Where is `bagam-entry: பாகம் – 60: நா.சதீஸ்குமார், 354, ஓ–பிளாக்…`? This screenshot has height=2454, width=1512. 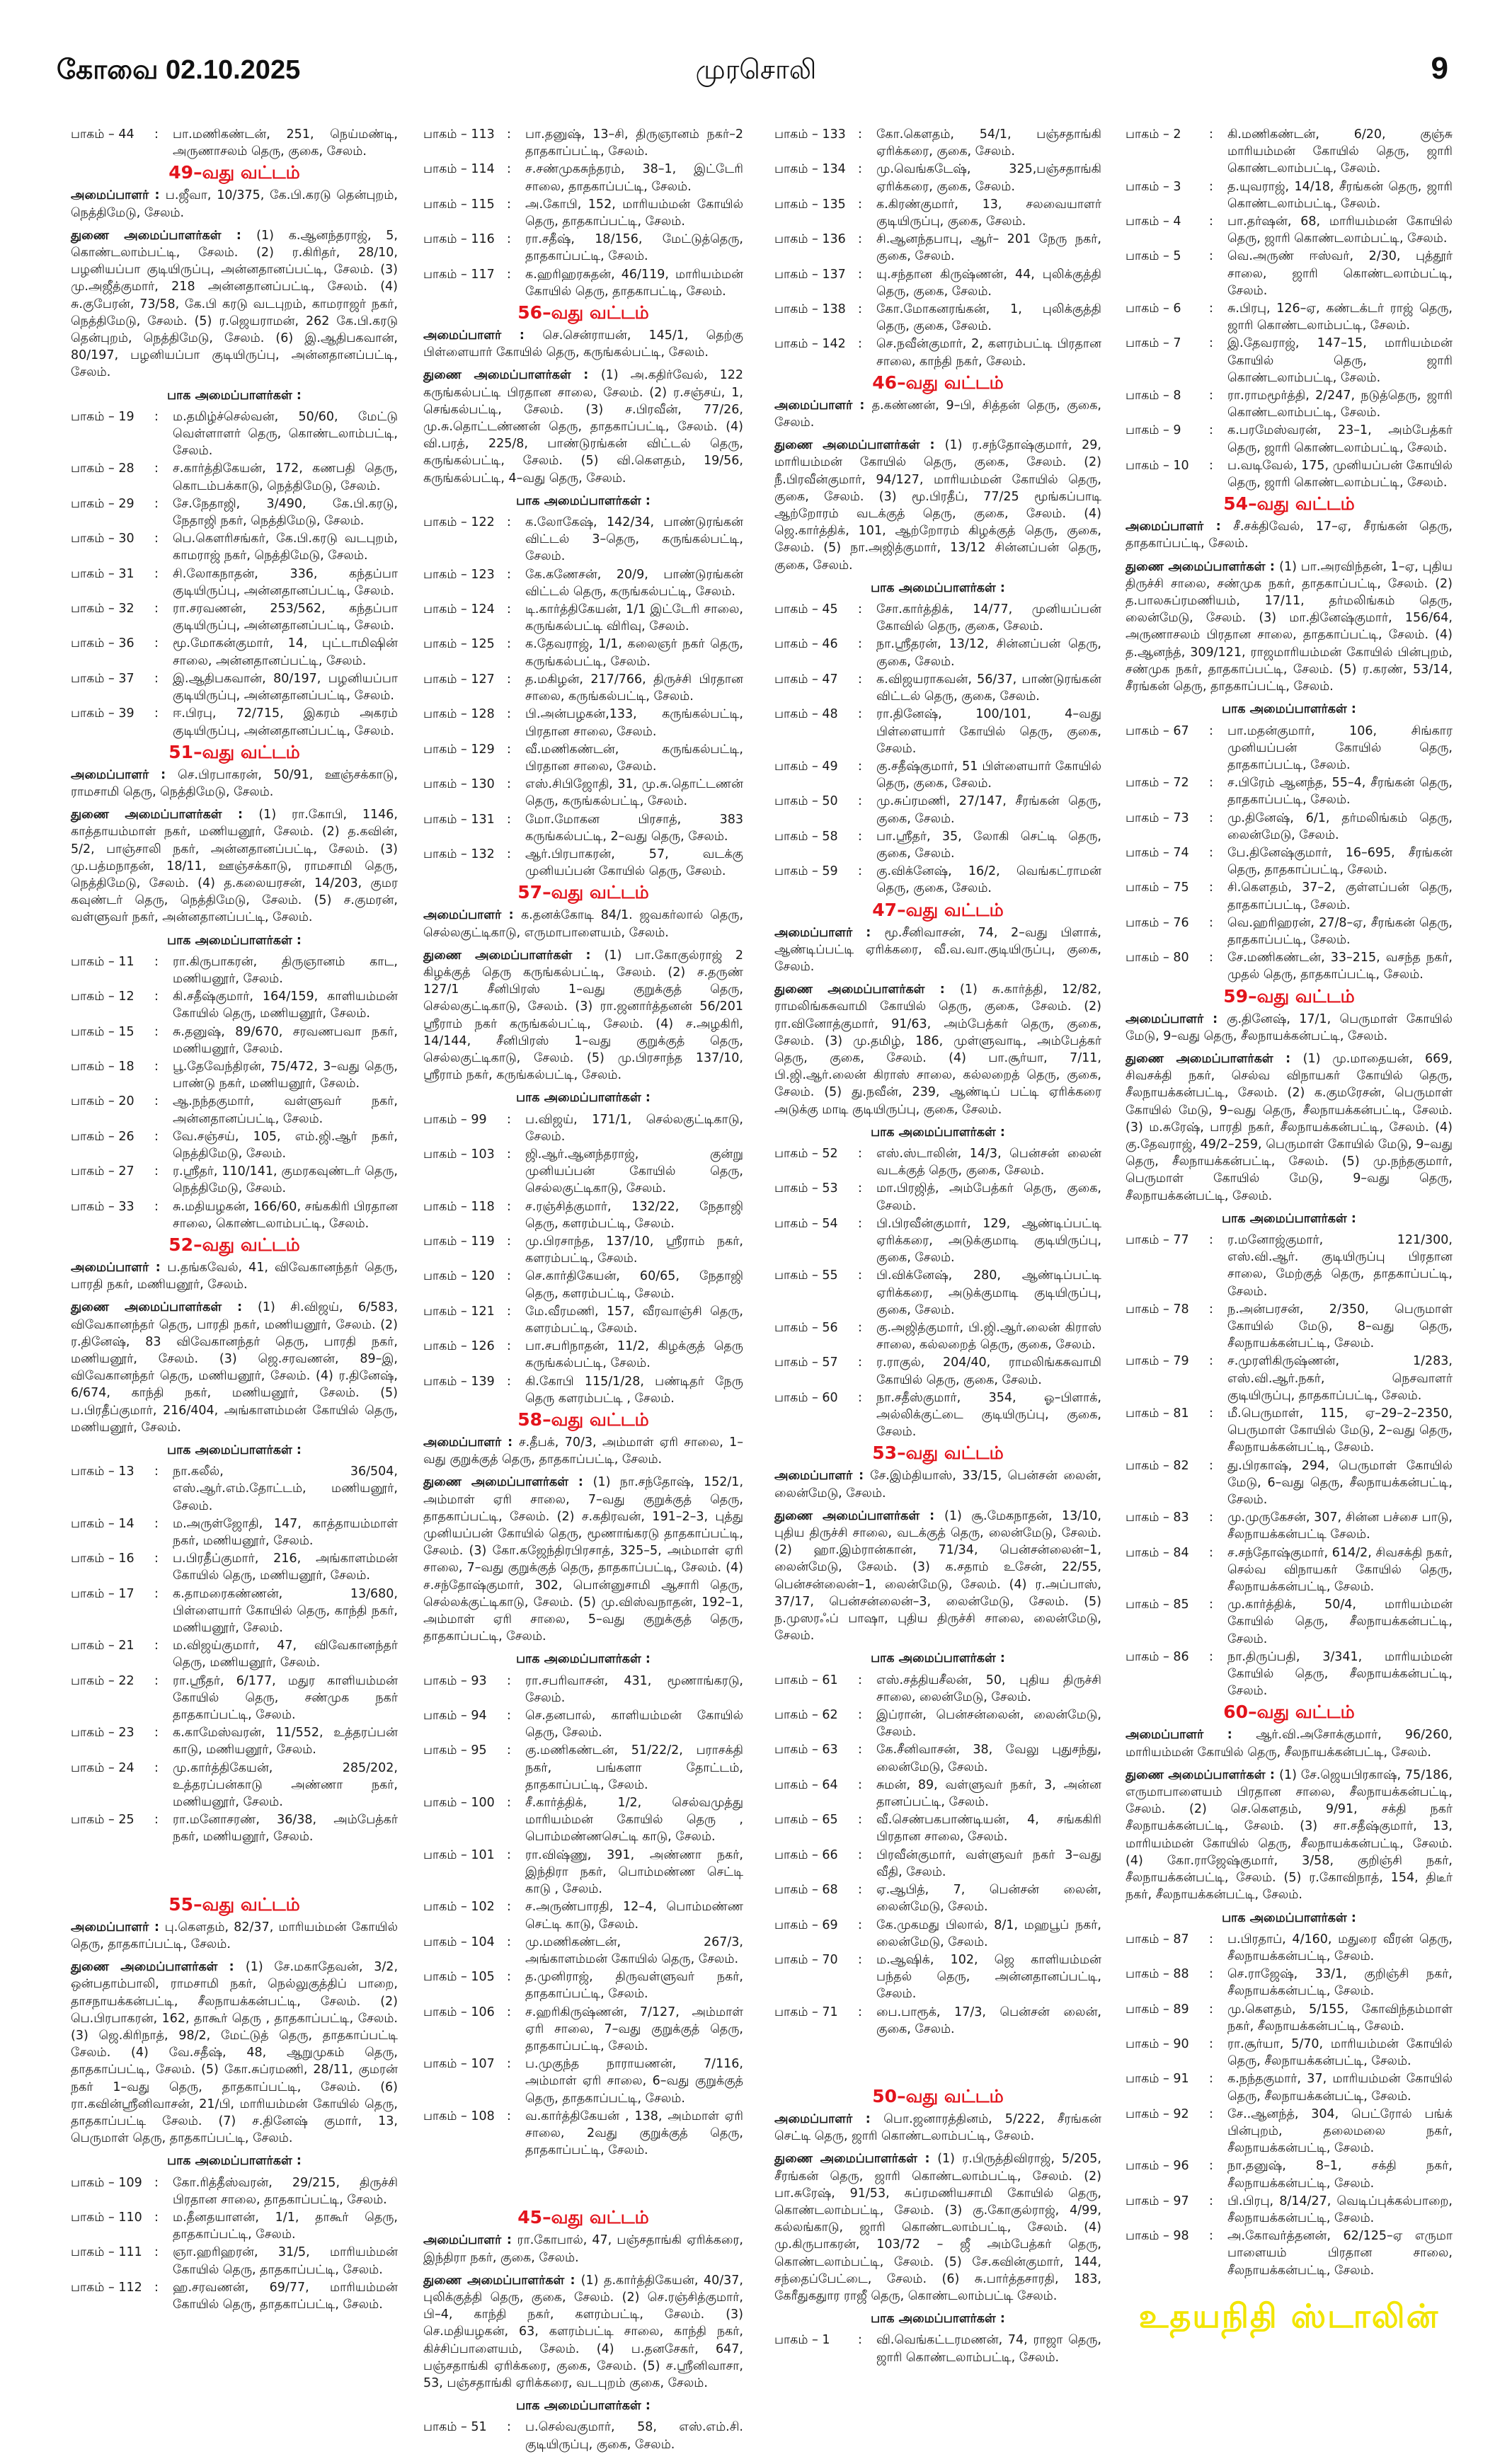
bagam-entry: பாகம் – 60: நா.சதீஸ்குமார், 354, ஓ–பிளாக்… is located at coordinates (937, 1415).